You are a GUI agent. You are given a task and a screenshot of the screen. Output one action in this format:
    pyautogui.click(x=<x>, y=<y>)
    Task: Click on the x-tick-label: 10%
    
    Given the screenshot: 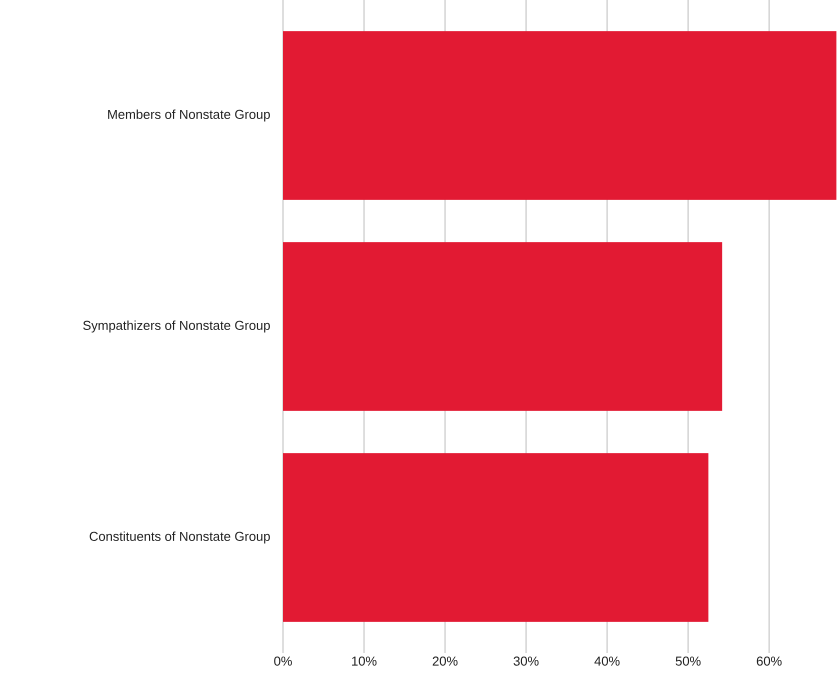 What is the action you would take?
    pyautogui.click(x=364, y=661)
    